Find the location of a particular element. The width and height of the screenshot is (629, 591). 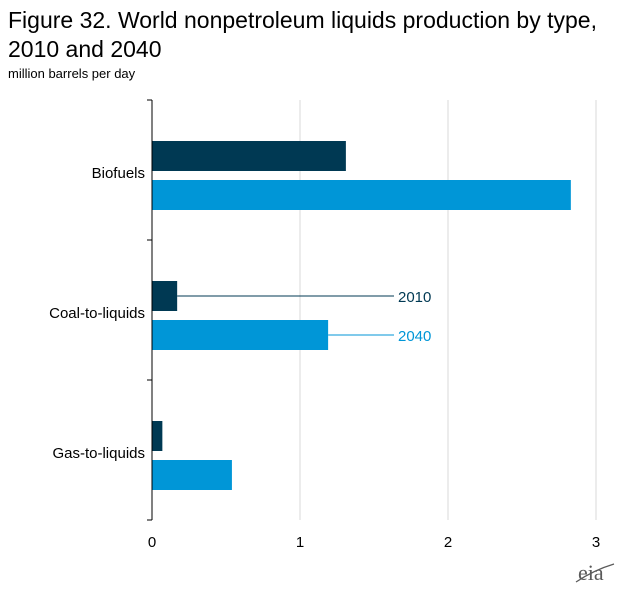

eia-logo-text: eia is located at coordinates (591, 572).